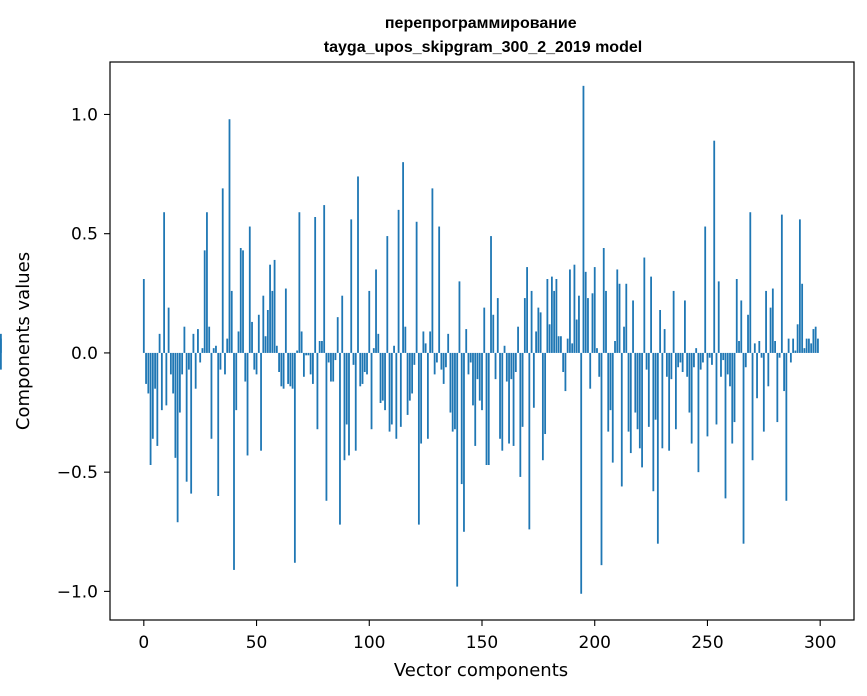  I want to click on y-tick-label--0.5: −0.5, so click(77, 473).